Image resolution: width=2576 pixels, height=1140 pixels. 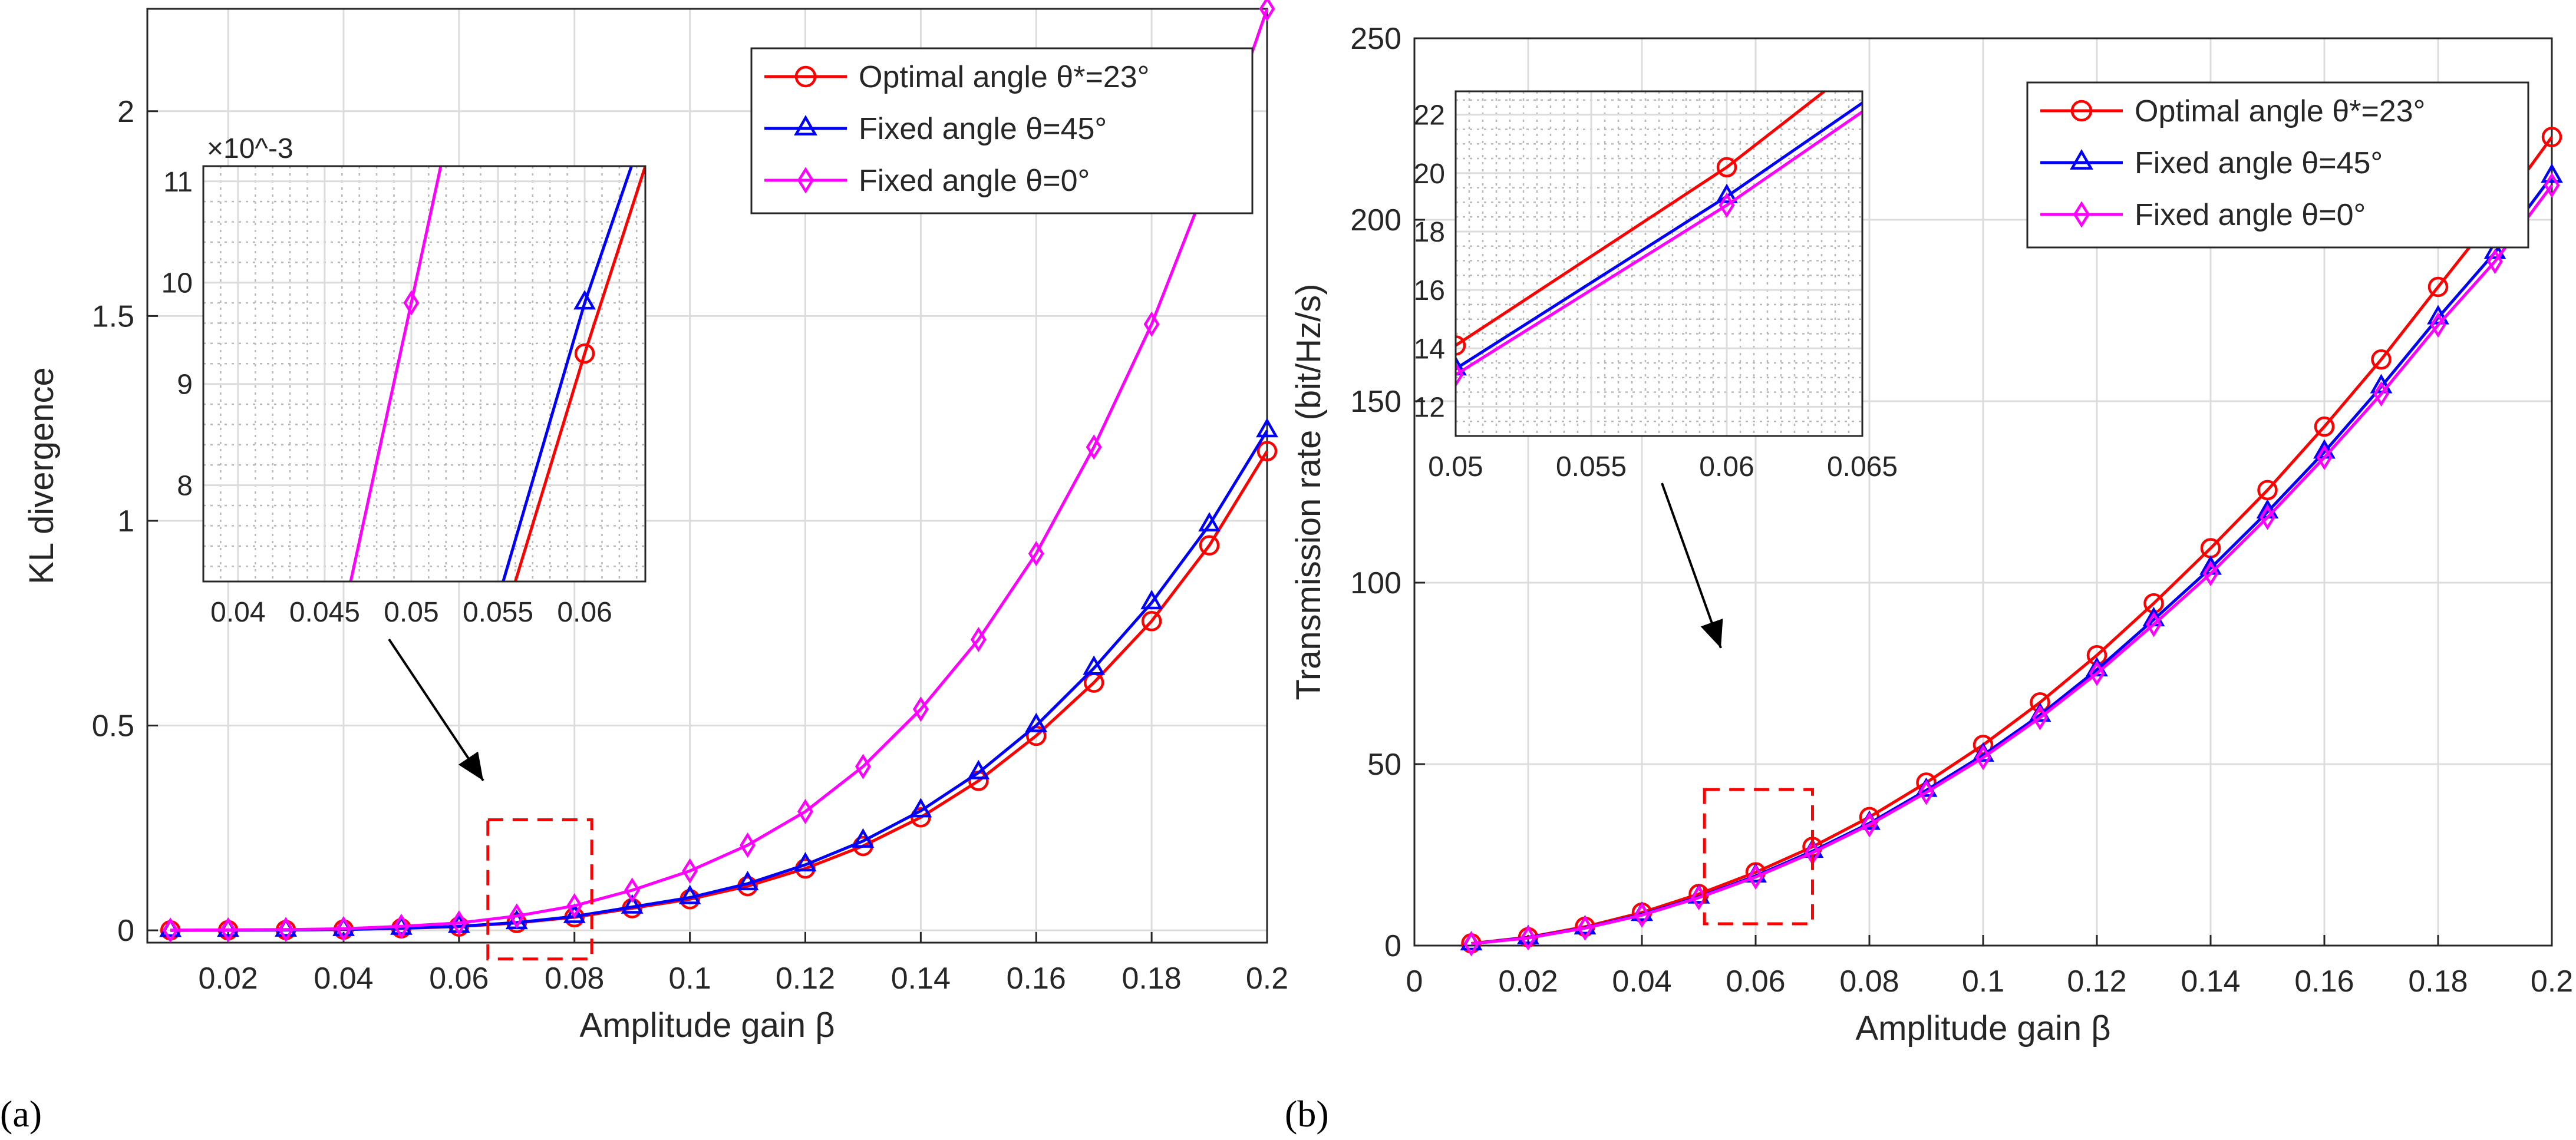 What do you see at coordinates (177, 284) in the screenshot?
I see `inset-y-tick-label: 10` at bounding box center [177, 284].